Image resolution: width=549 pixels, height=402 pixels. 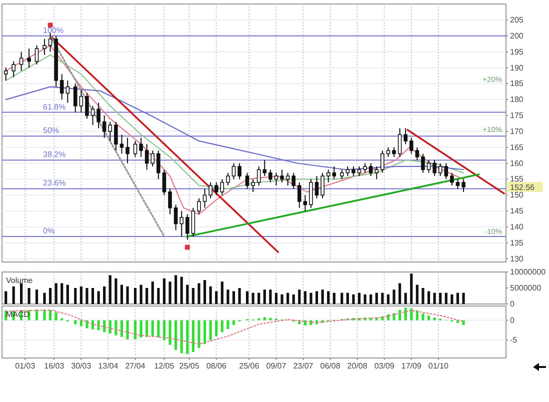 I want to click on y-tick-label: 0, so click(x=512, y=304).